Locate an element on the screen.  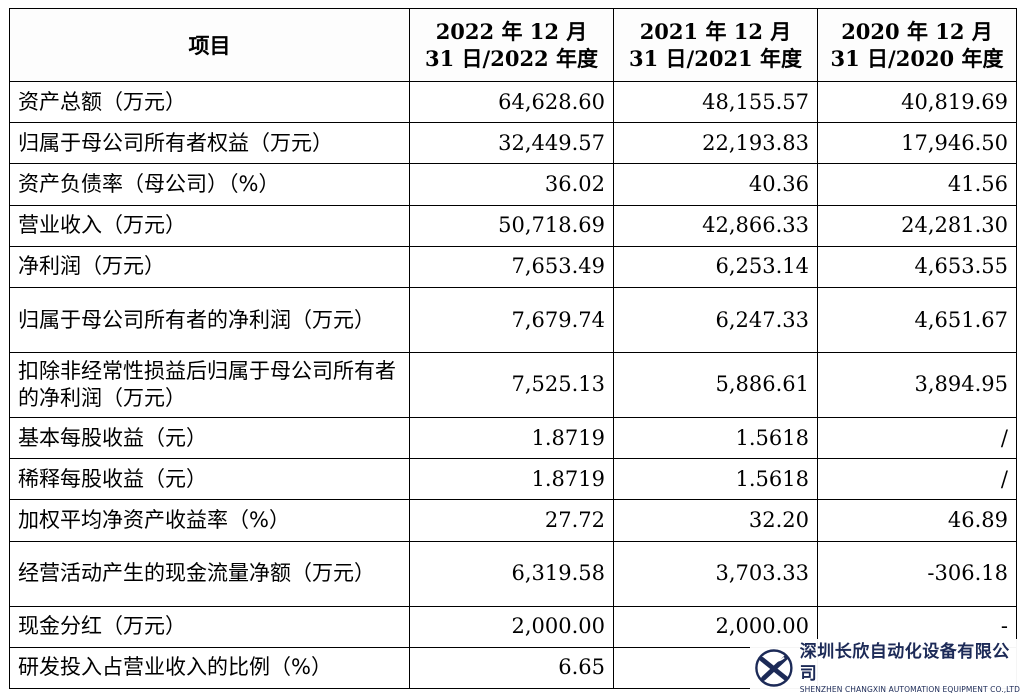
row-label: 加权平均净资产收益率（%） is located at coordinates (209, 520).